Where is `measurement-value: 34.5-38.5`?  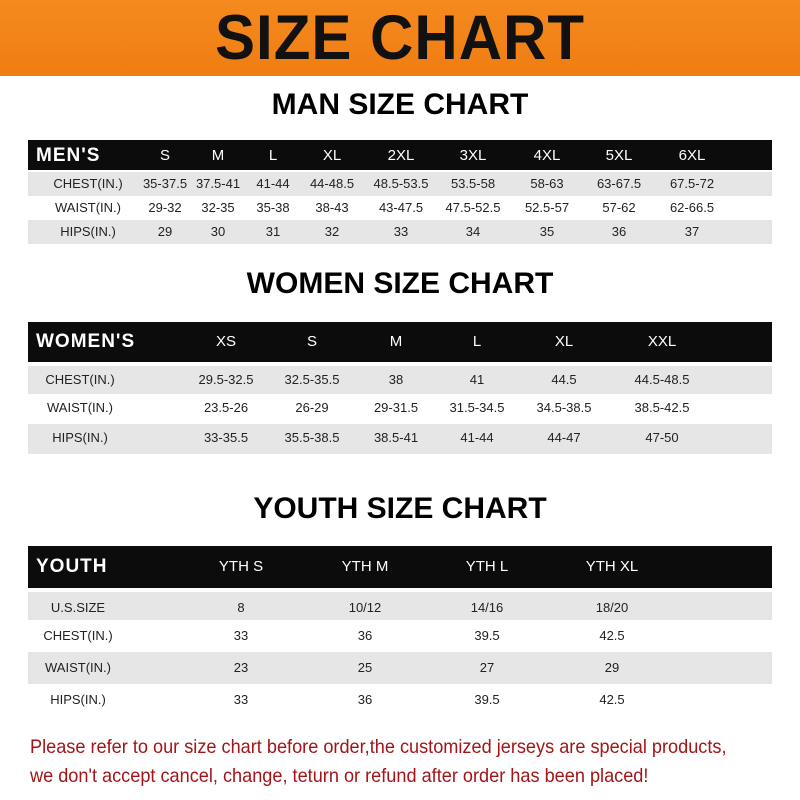 measurement-value: 34.5-38.5 is located at coordinates (564, 407).